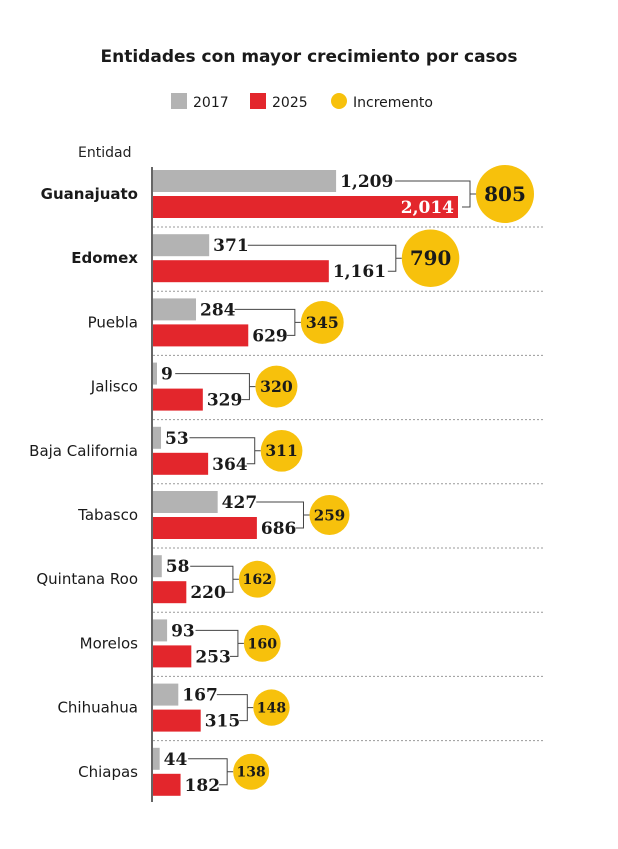  I want to click on increment-label-puebla: 345, so click(322, 322).